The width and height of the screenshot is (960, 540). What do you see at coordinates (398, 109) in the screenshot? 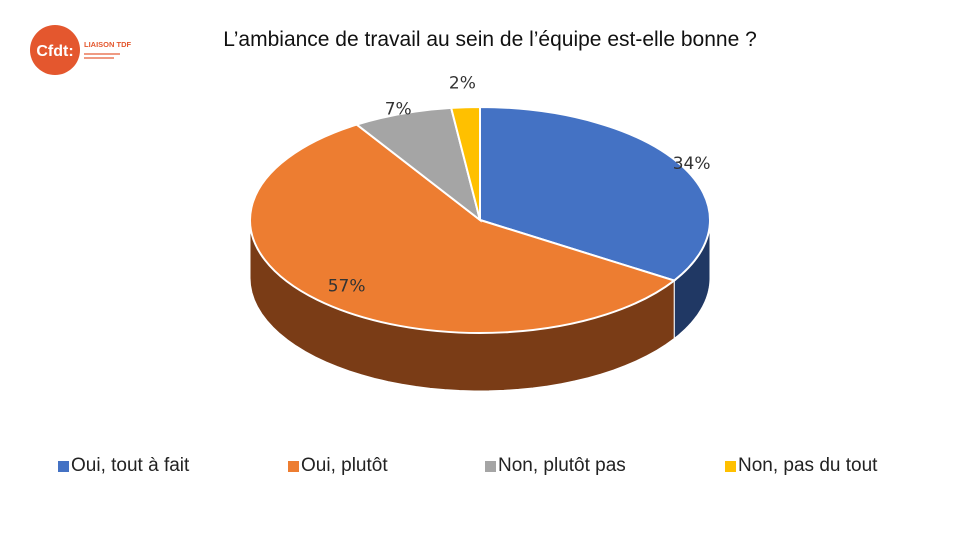
I see `data-label-non-plut-t-pas: 7%` at bounding box center [398, 109].